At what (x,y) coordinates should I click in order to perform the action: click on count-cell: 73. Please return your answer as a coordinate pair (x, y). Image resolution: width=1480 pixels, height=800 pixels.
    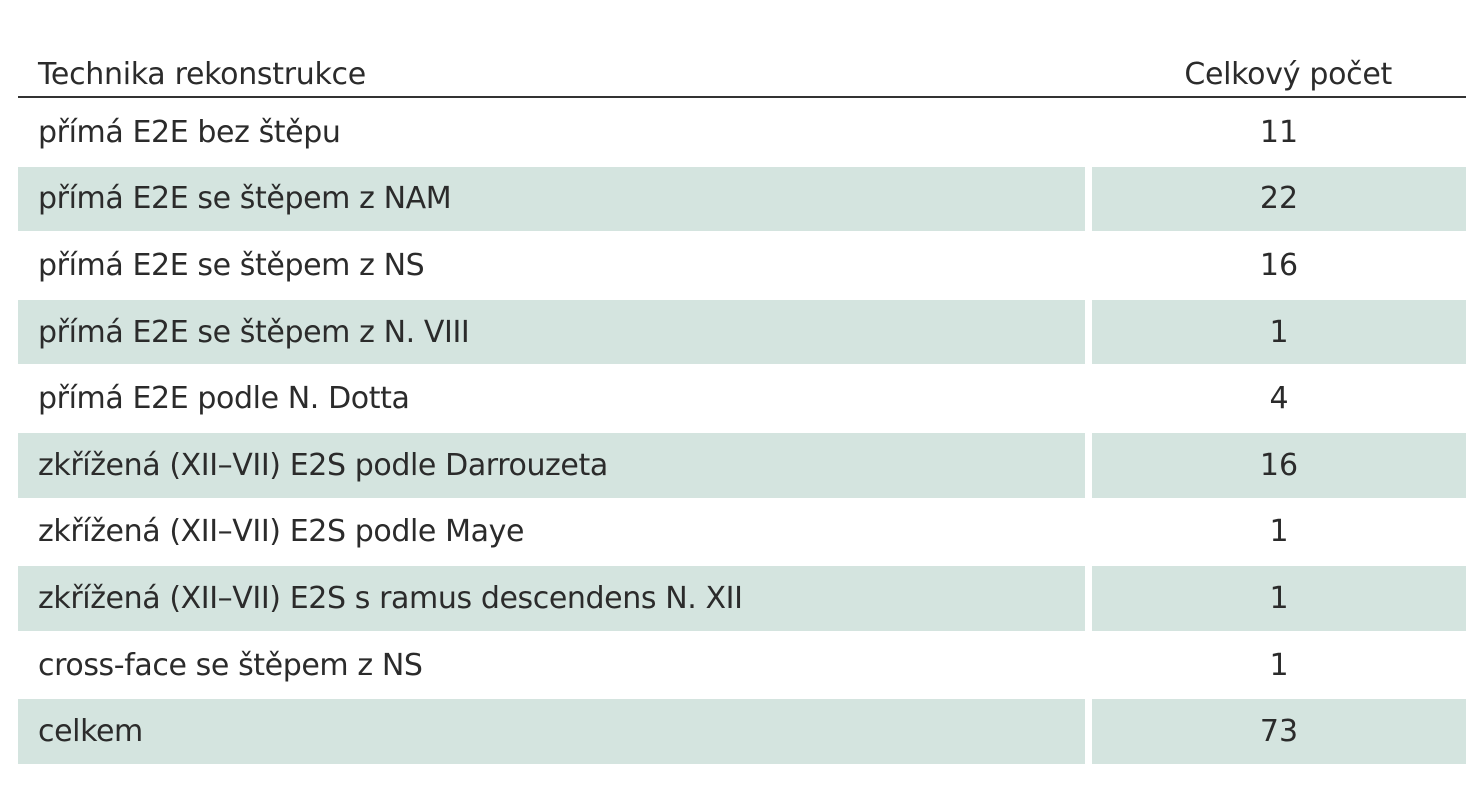
    Looking at the image, I should click on (1279, 731).